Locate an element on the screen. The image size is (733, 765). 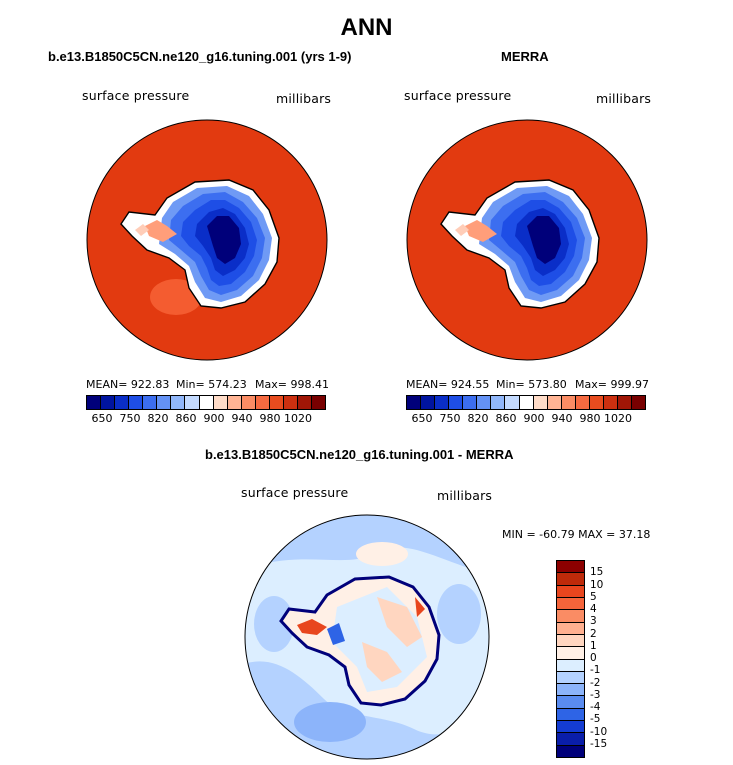
colorbar-tick-label: 1020 is located at coordinates (298, 418).